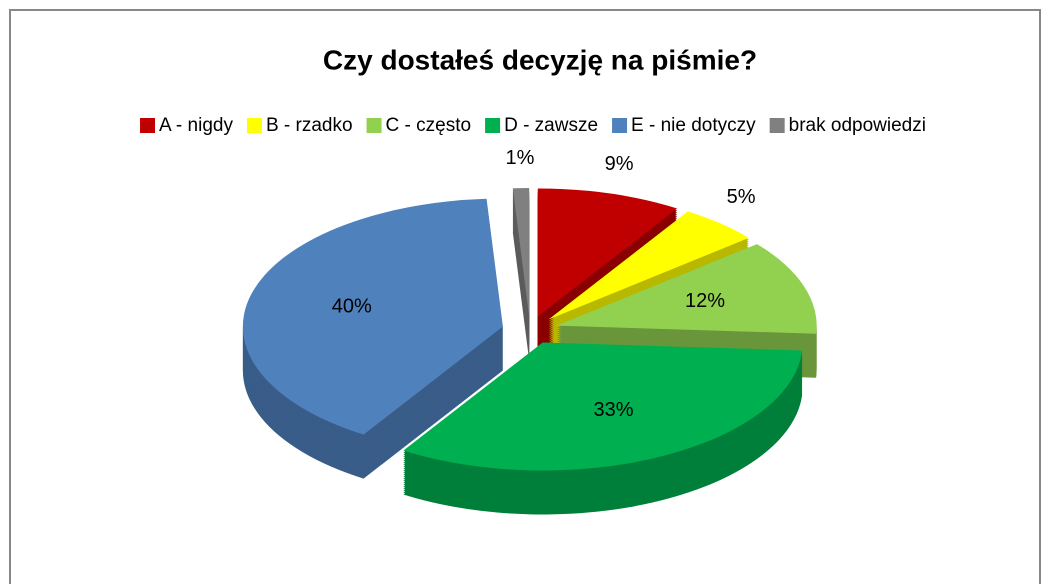  What do you see at coordinates (705, 301) in the screenshot?
I see `data-label: 12%` at bounding box center [705, 301].